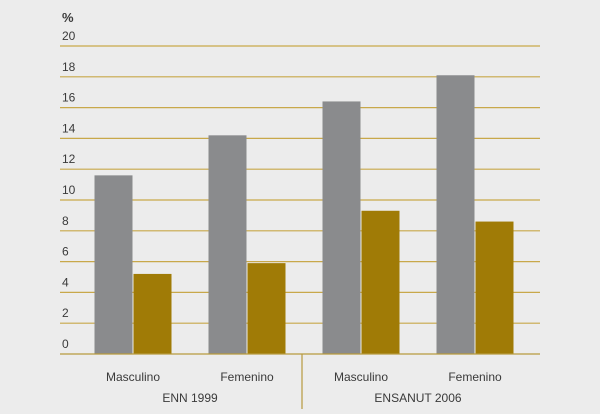 This screenshot has height=414, width=600. What do you see at coordinates (65, 221) in the screenshot?
I see `y-tick-label: 8` at bounding box center [65, 221].